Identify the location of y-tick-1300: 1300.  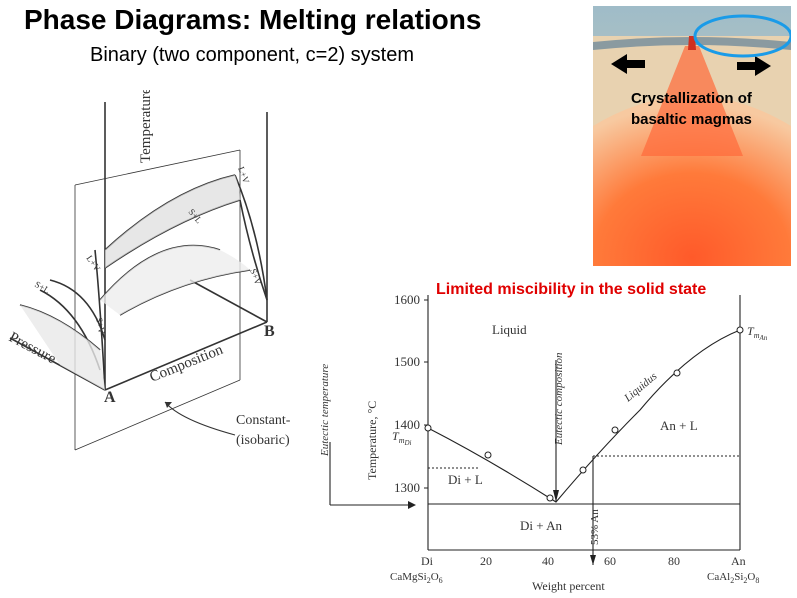
(407, 487).